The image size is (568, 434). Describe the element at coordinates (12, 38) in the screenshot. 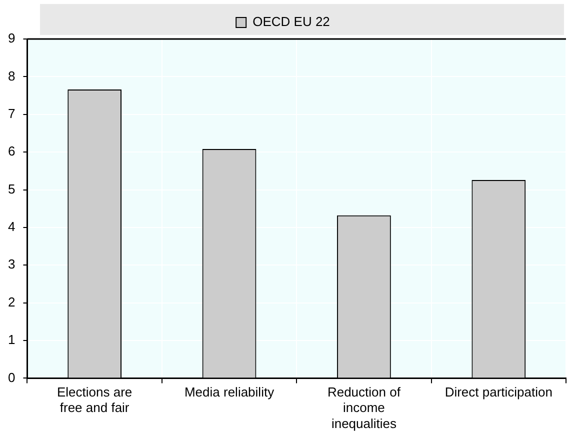

I see `y-tick-label: 9` at that location.